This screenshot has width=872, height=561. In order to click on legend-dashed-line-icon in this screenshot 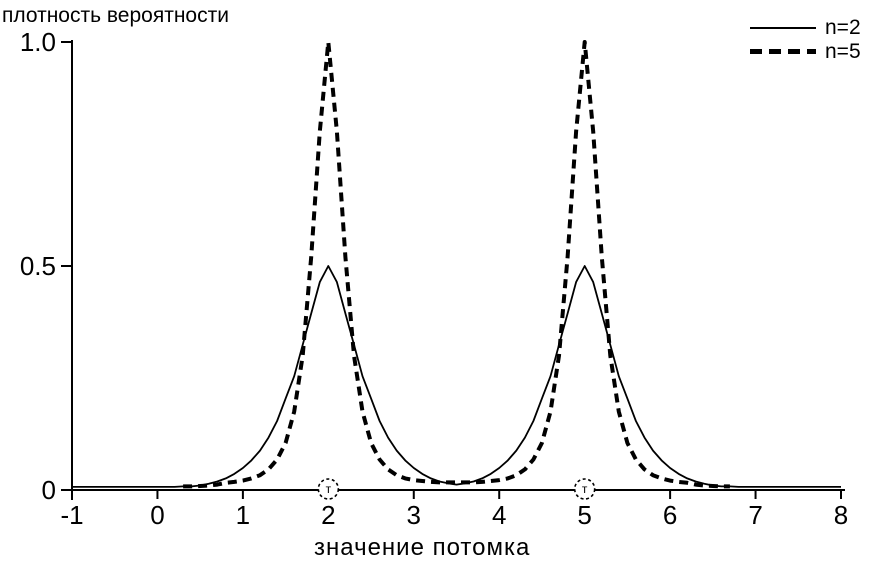, I will do `click(783, 51)`.